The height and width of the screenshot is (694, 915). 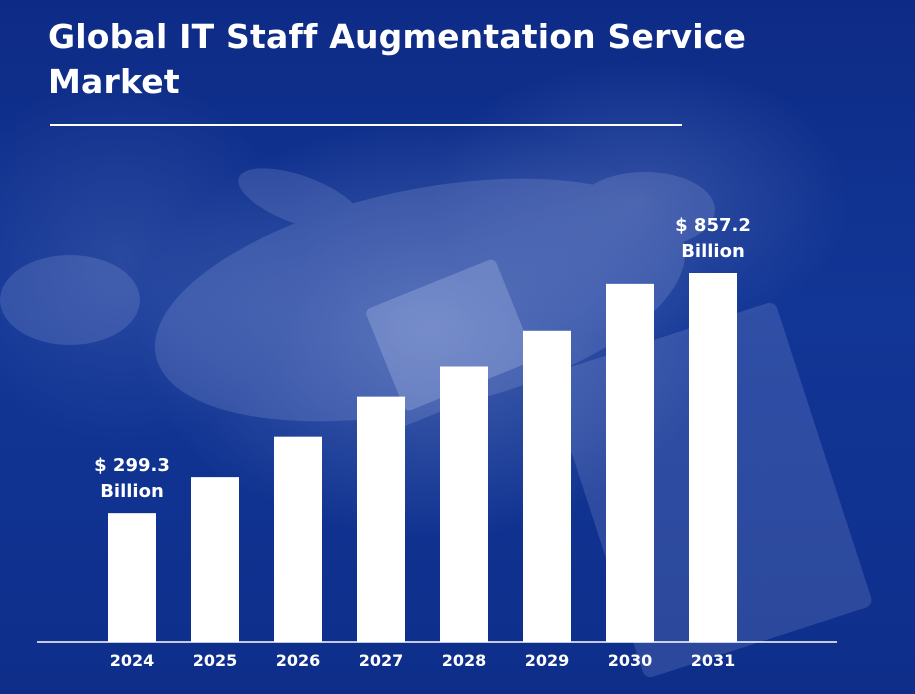 What do you see at coordinates (713, 225) in the screenshot?
I see `data-label-2031-line-1: $ 857.2` at bounding box center [713, 225].